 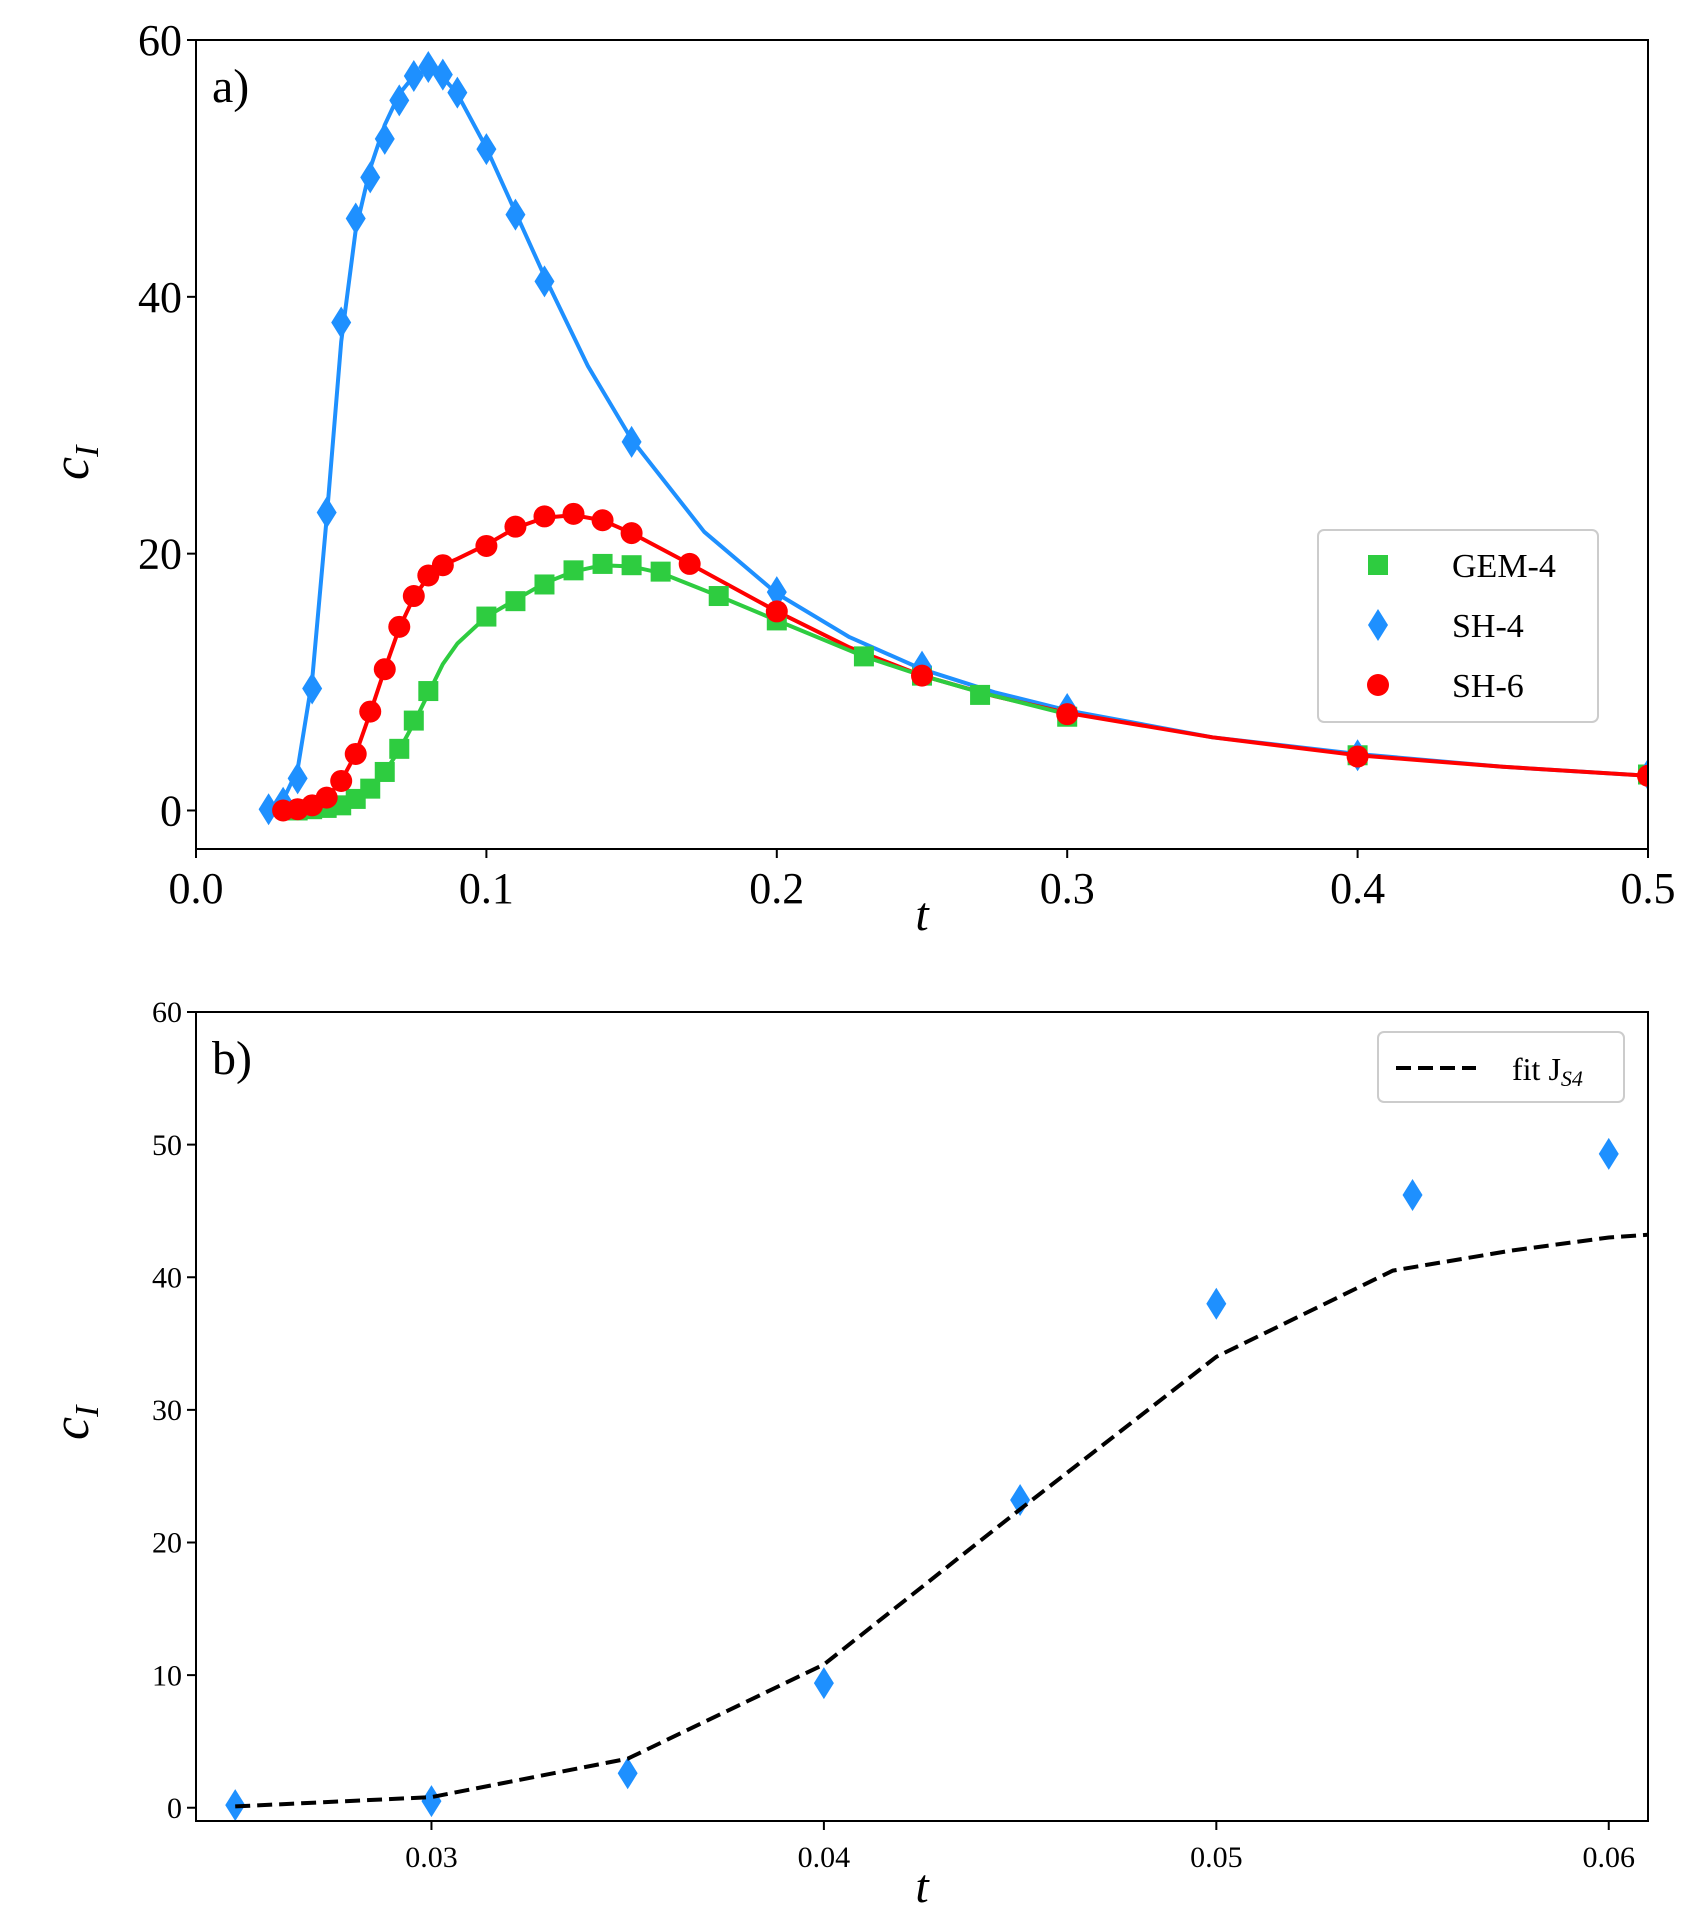 I want to click on y-axis-label: cI, so click(x=74, y=462).